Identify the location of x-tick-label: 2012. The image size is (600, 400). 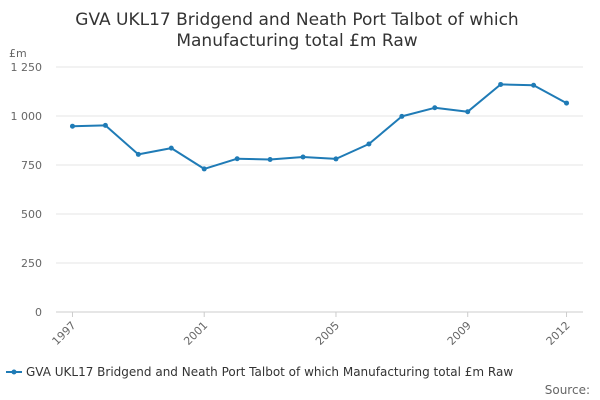
(558, 333).